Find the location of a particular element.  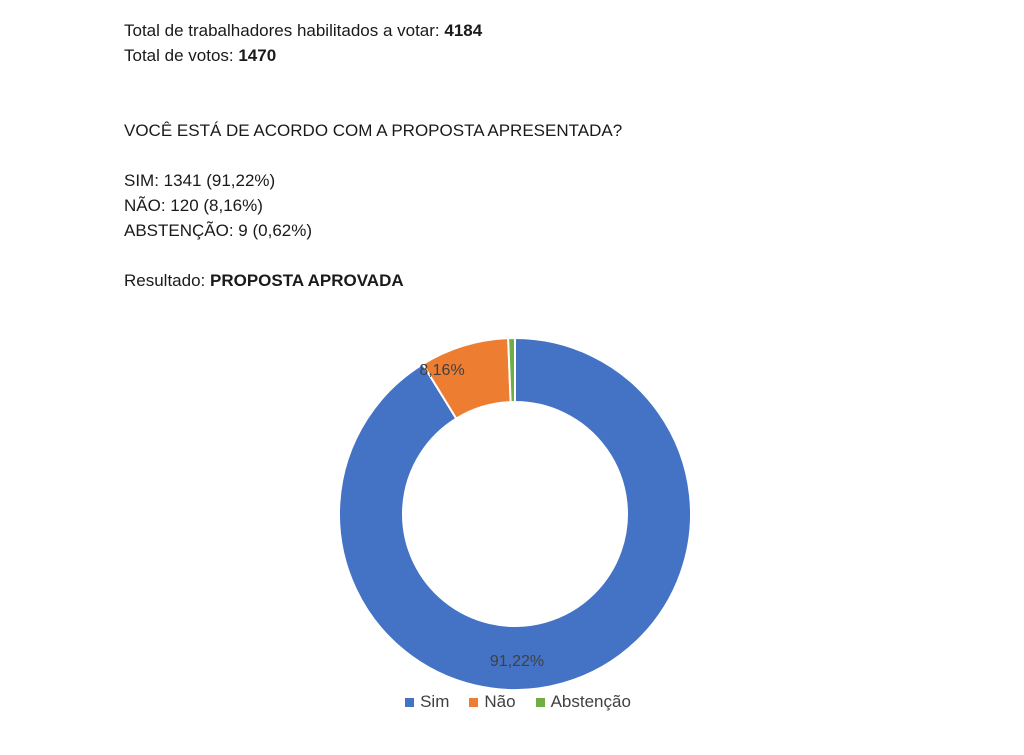

result-sim: SIM: 1341 (91,22%) is located at coordinates (200, 180).